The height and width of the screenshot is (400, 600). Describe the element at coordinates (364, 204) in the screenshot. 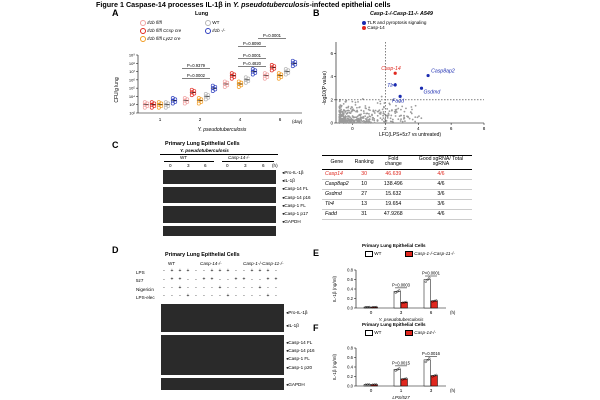

I see `table-cell: 13` at that location.